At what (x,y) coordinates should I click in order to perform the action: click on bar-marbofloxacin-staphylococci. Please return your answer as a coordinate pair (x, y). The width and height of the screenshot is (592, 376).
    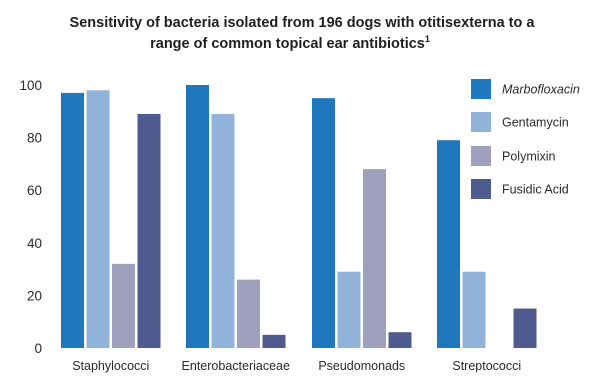
    Looking at the image, I should click on (72, 220).